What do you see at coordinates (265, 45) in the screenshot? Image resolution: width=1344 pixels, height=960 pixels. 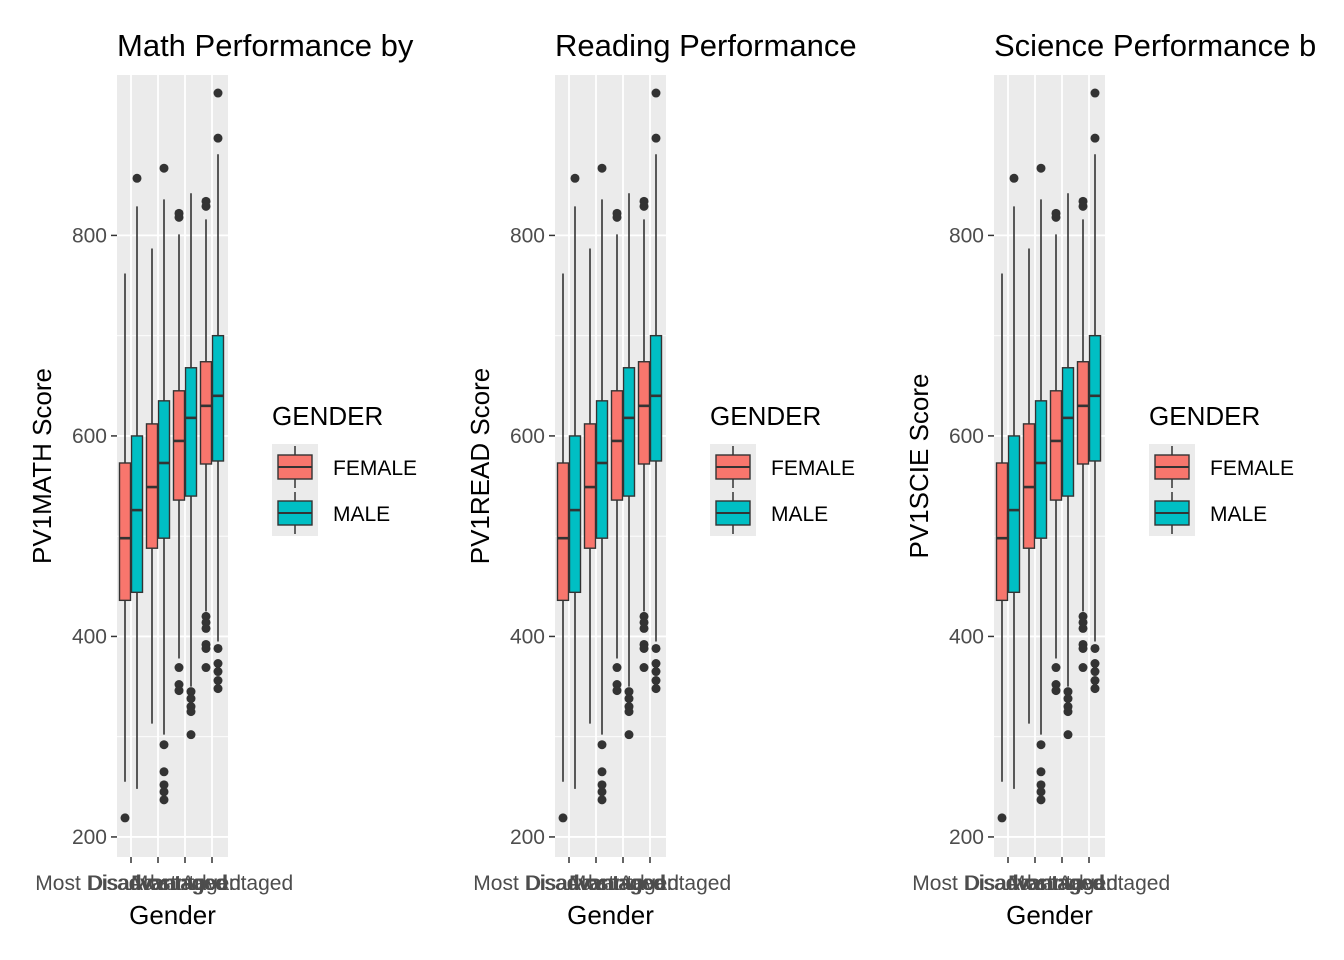 I see `chart-title: Math Performance by` at bounding box center [265, 45].